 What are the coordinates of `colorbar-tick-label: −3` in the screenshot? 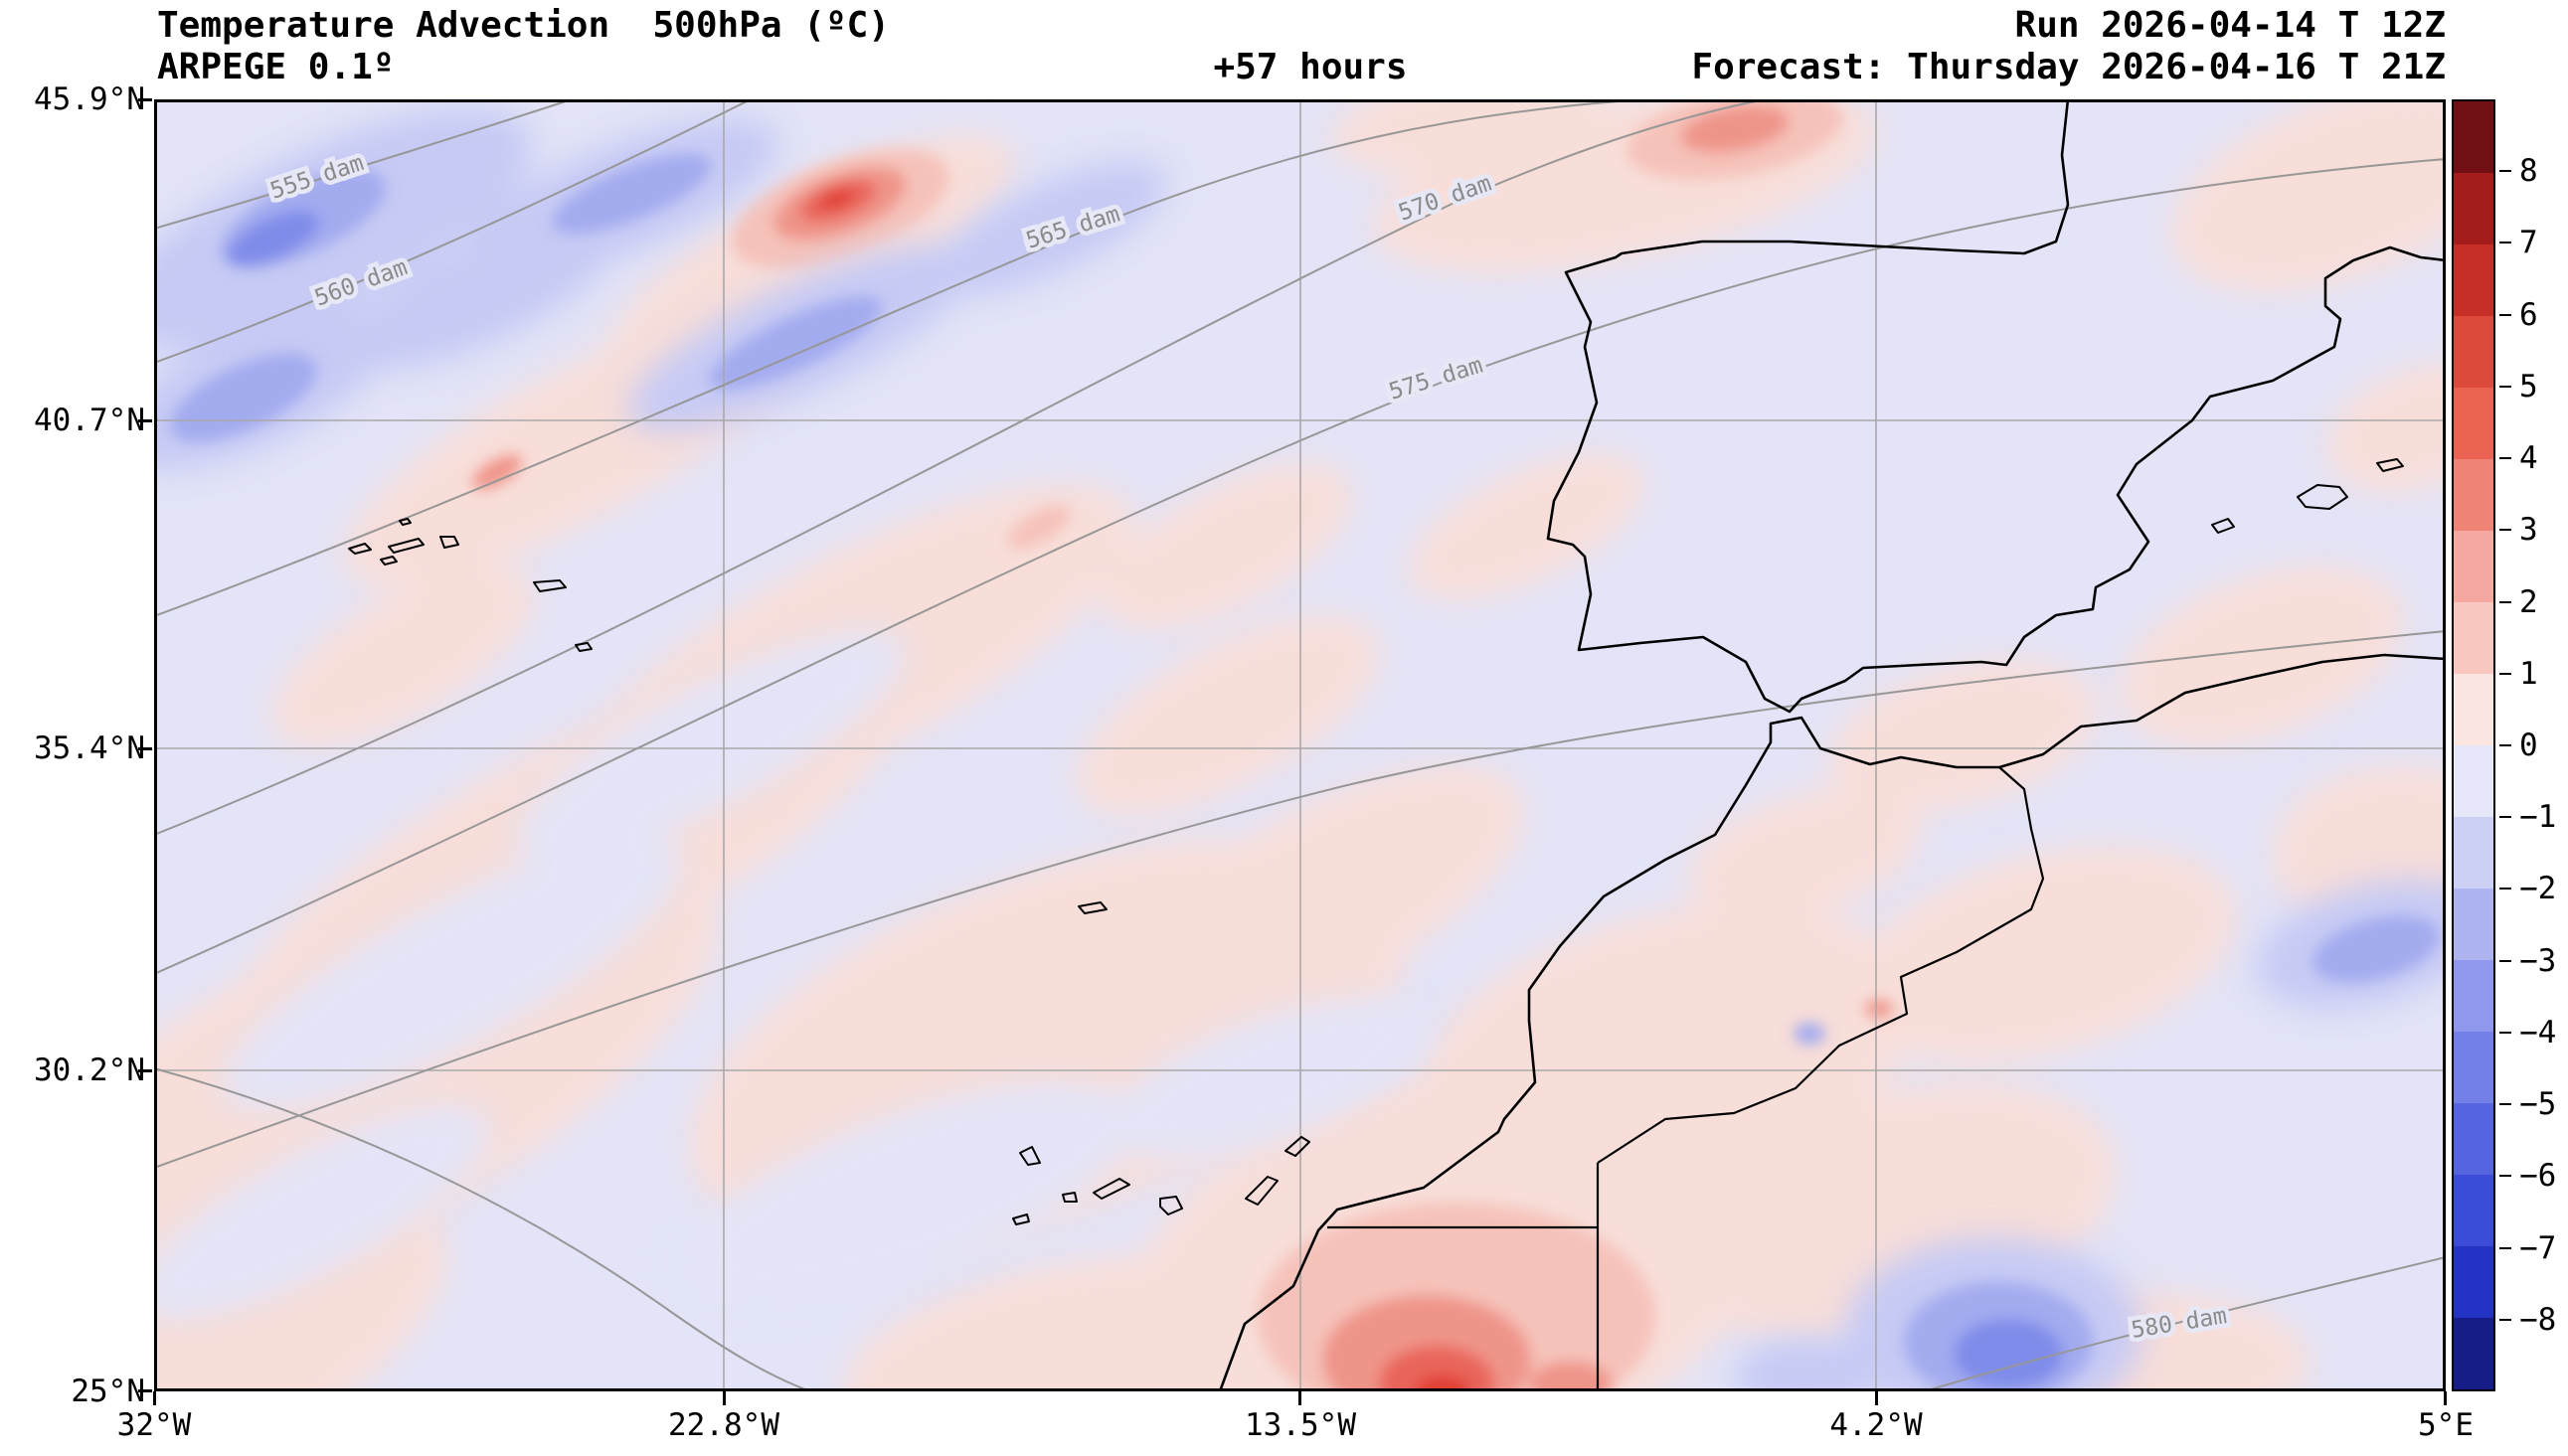 It's located at (2538, 960).